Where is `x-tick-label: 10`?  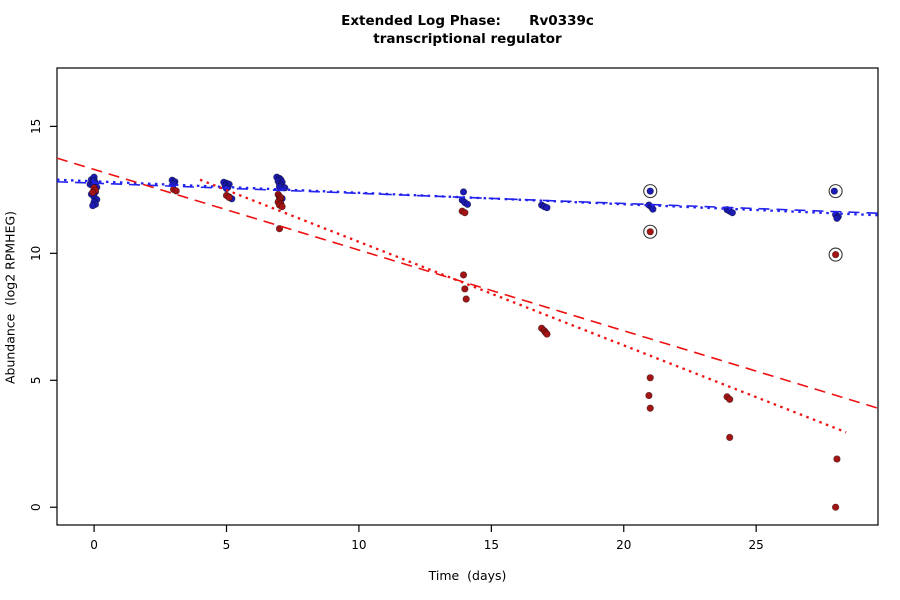
x-tick-label: 10 is located at coordinates (358, 545).